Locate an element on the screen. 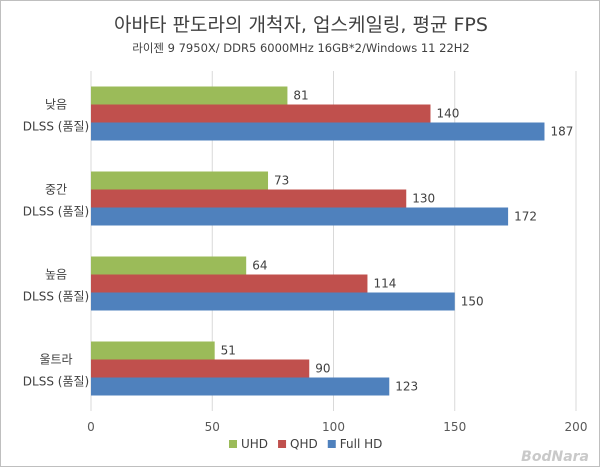  category-label: 울트라 is located at coordinates (55, 360).